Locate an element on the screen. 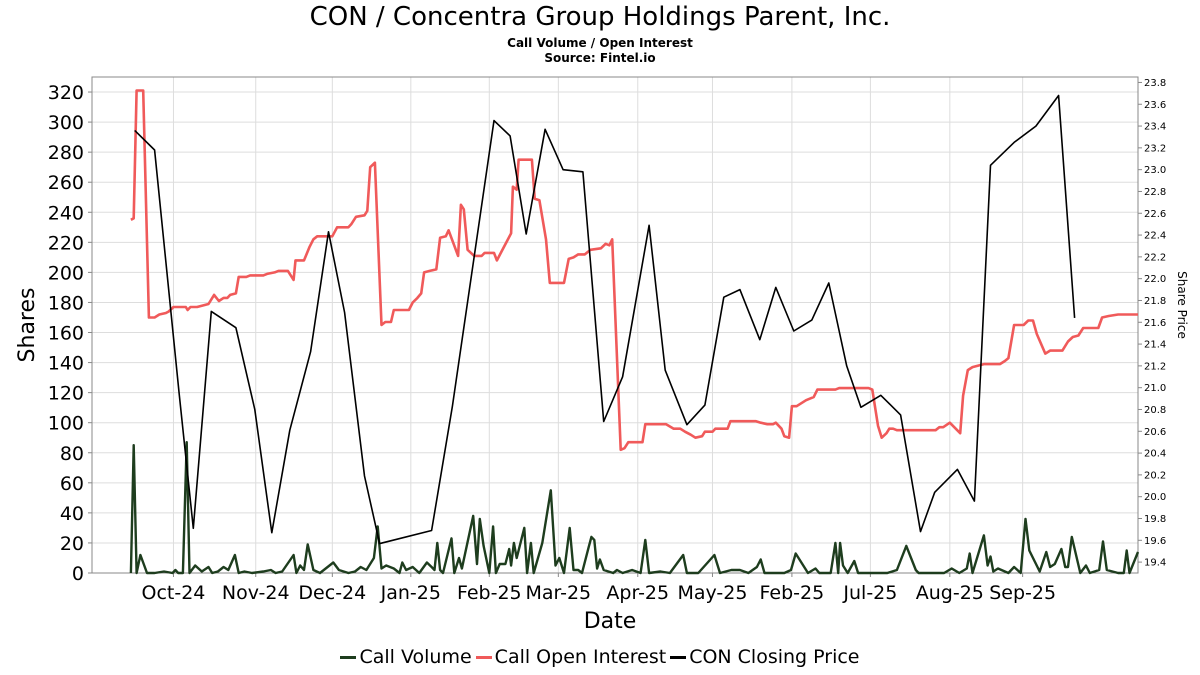  y-right-tick-label: 21.2 is located at coordinates (1155, 366).